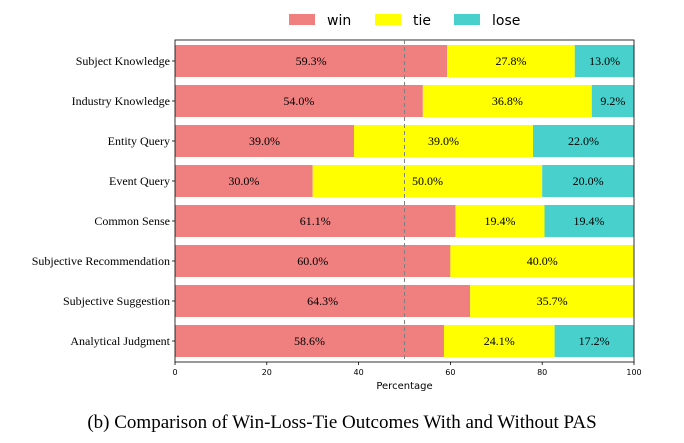 The width and height of the screenshot is (684, 443). Describe the element at coordinates (120, 341) in the screenshot. I see `category-label-7: Analytical Judgment` at that location.